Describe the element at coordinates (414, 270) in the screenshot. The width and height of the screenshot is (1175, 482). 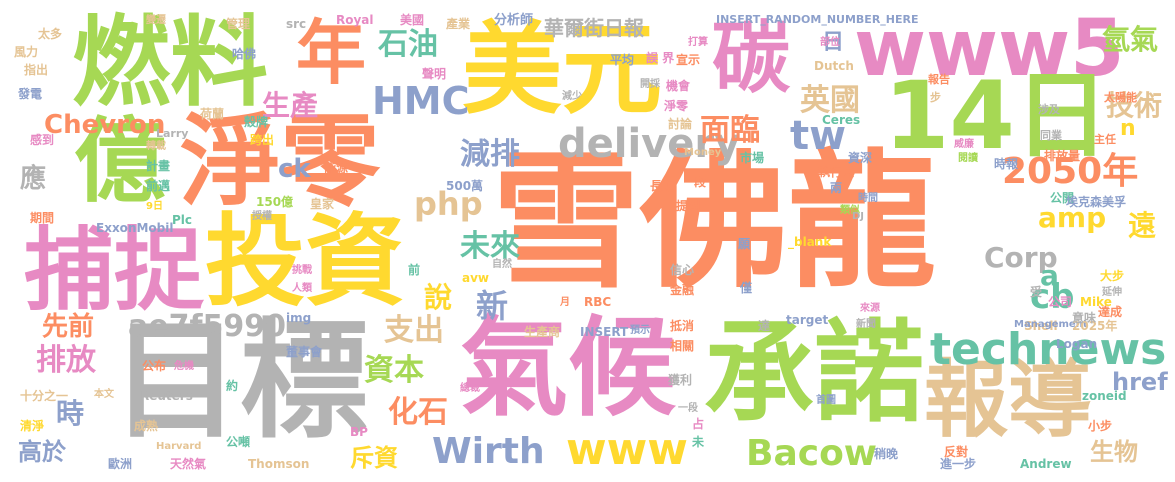
I see `word: 前` at that location.